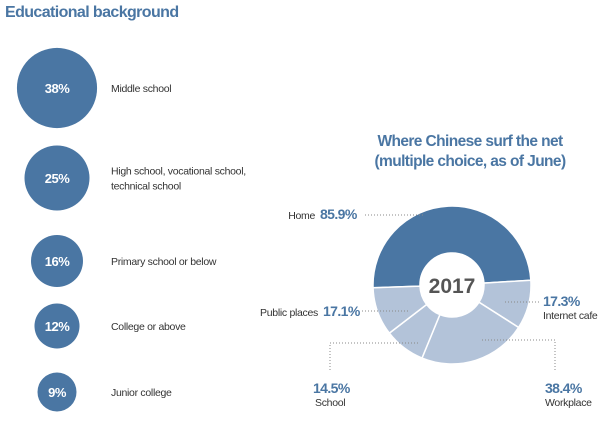 The width and height of the screenshot is (600, 423). I want to click on internet-cafe-value: 17.3%, so click(562, 301).